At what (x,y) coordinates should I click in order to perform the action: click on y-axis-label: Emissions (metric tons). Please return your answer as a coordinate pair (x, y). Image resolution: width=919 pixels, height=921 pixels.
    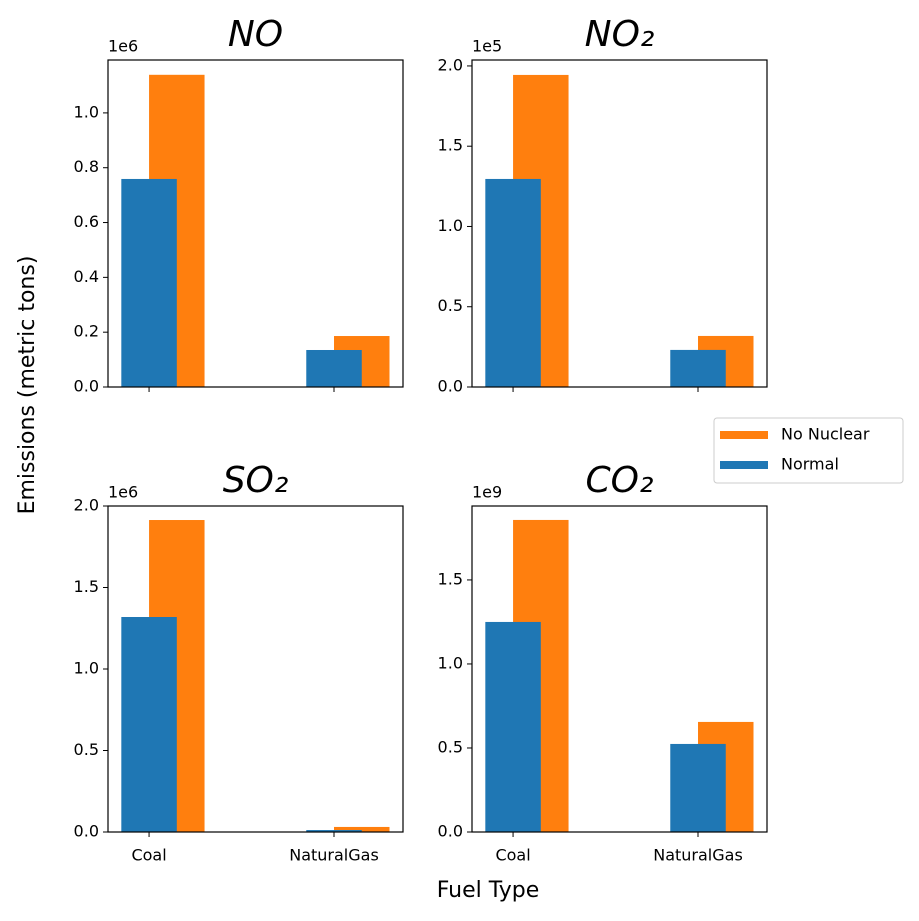
    Looking at the image, I should click on (27, 385).